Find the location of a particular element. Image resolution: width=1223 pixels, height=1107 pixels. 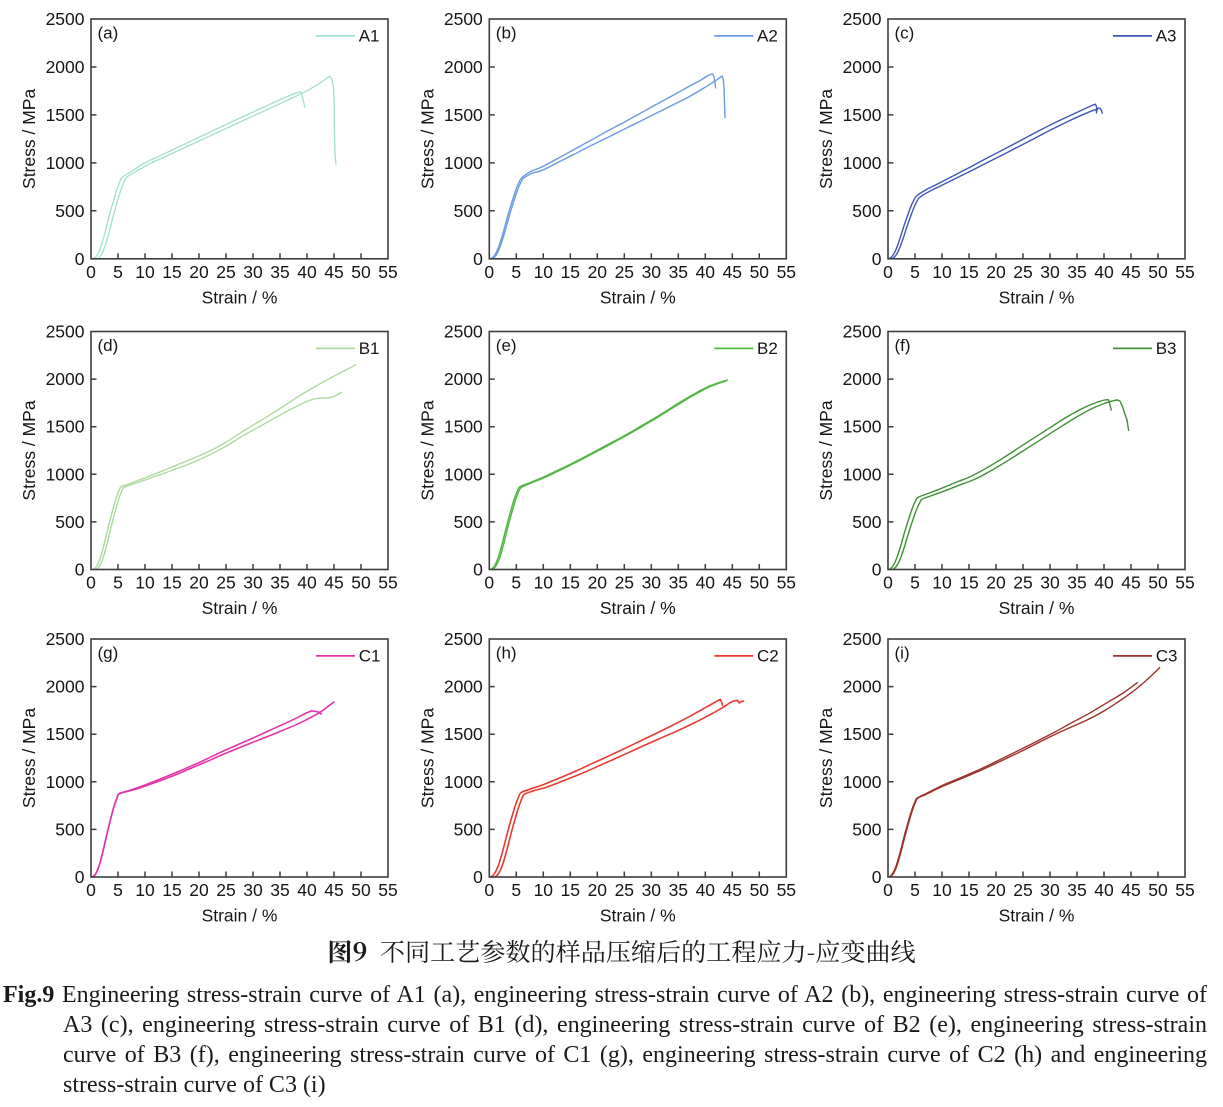

svg-text: (a) is located at coordinates (108, 33).